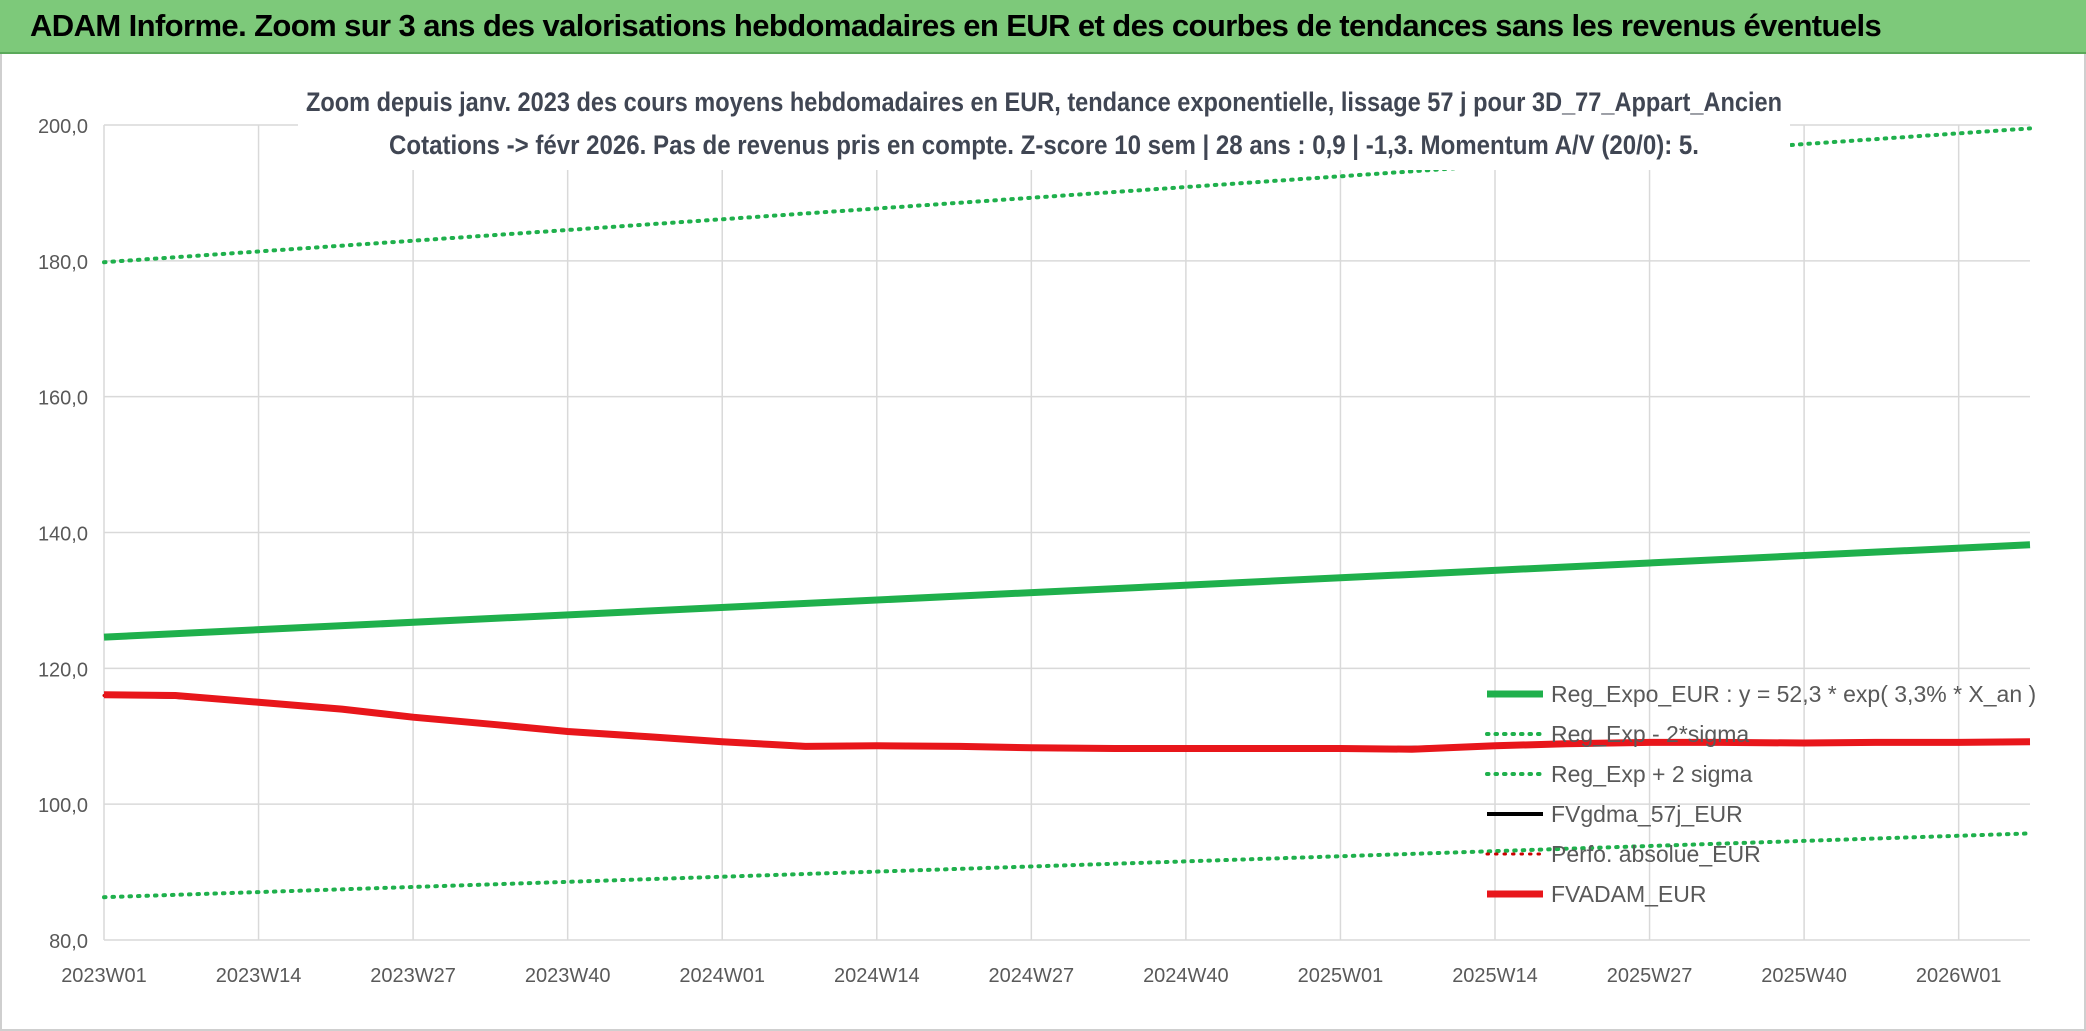 This screenshot has width=2086, height=1031. I want to click on y-tick-label: 180,0, so click(63, 263).